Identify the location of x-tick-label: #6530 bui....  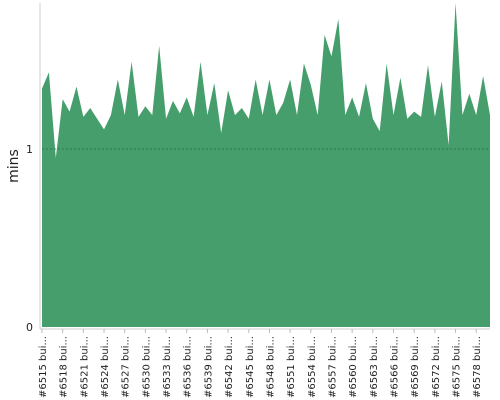
(146, 367).